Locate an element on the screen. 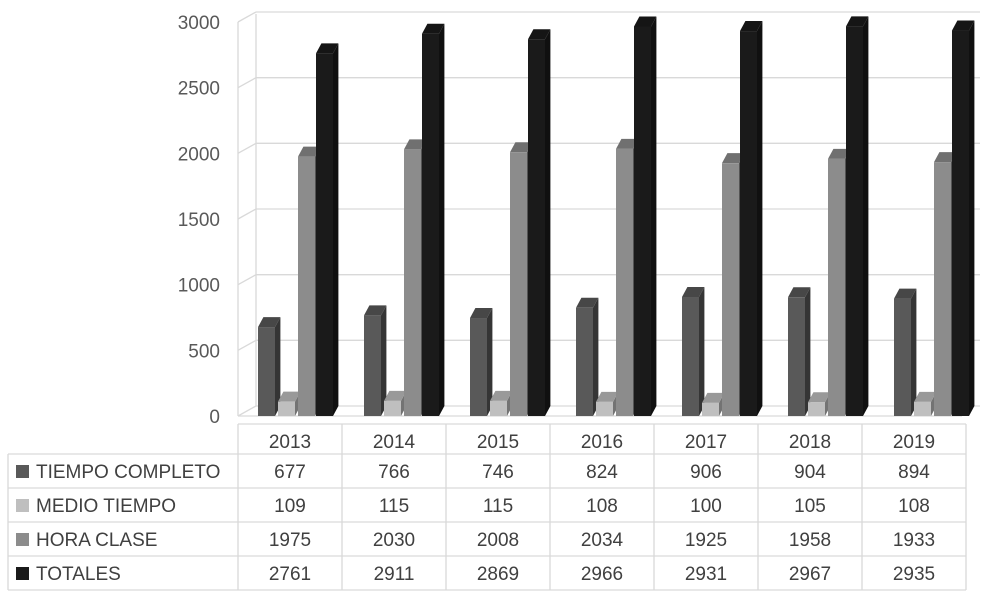 The height and width of the screenshot is (605, 982). table-cell: 1958 is located at coordinates (810, 540).